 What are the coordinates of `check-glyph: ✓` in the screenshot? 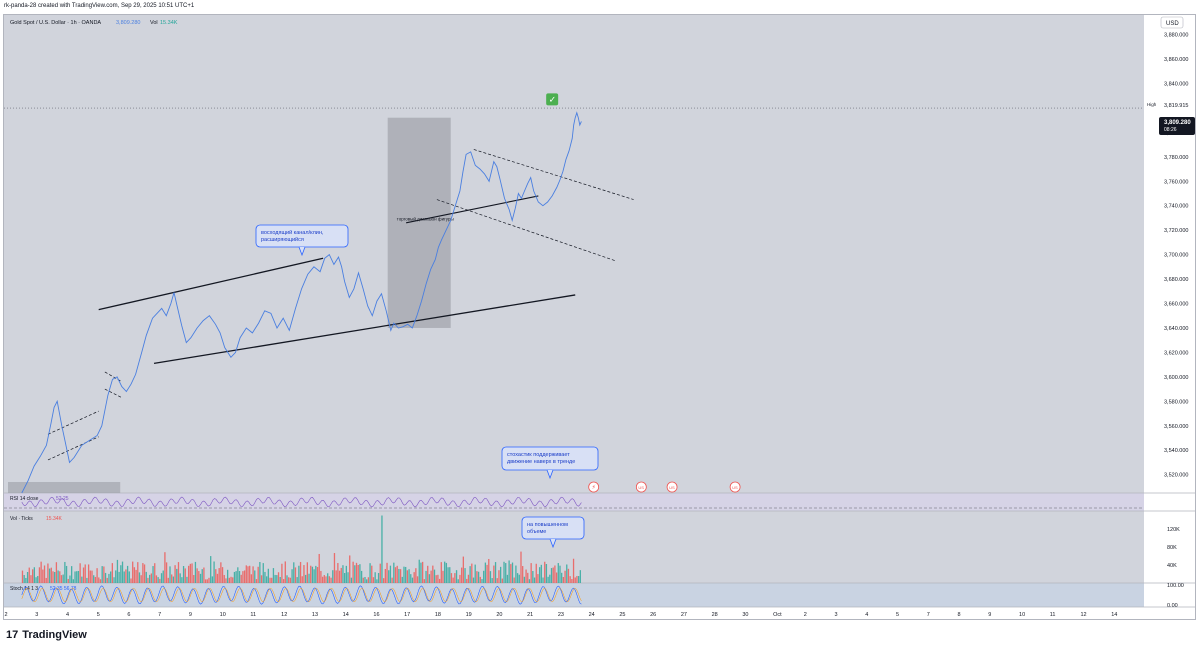 It's located at (553, 99).